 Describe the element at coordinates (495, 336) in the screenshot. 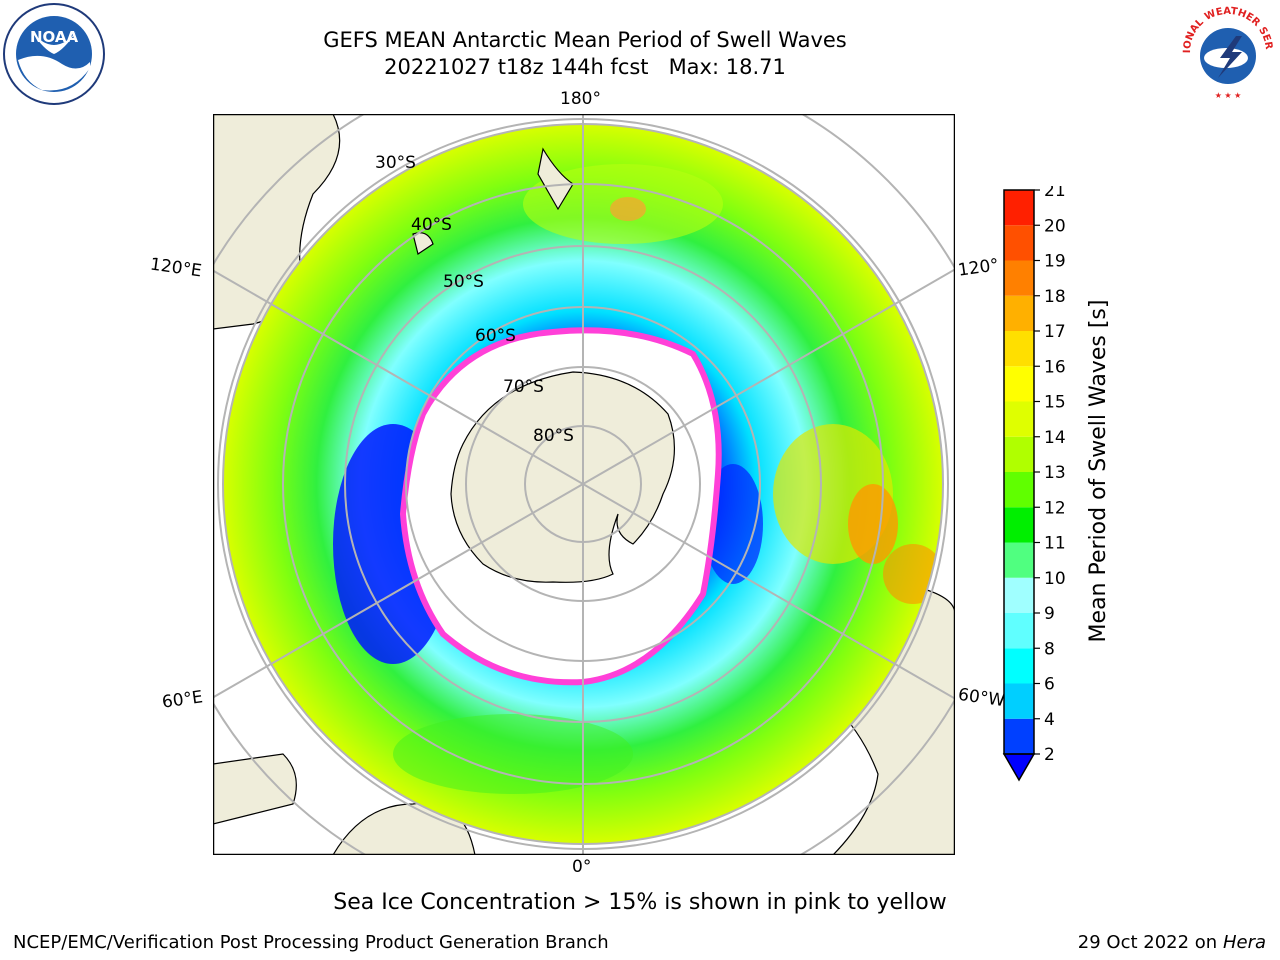

I see `lat-label-60s: 60°S` at that location.